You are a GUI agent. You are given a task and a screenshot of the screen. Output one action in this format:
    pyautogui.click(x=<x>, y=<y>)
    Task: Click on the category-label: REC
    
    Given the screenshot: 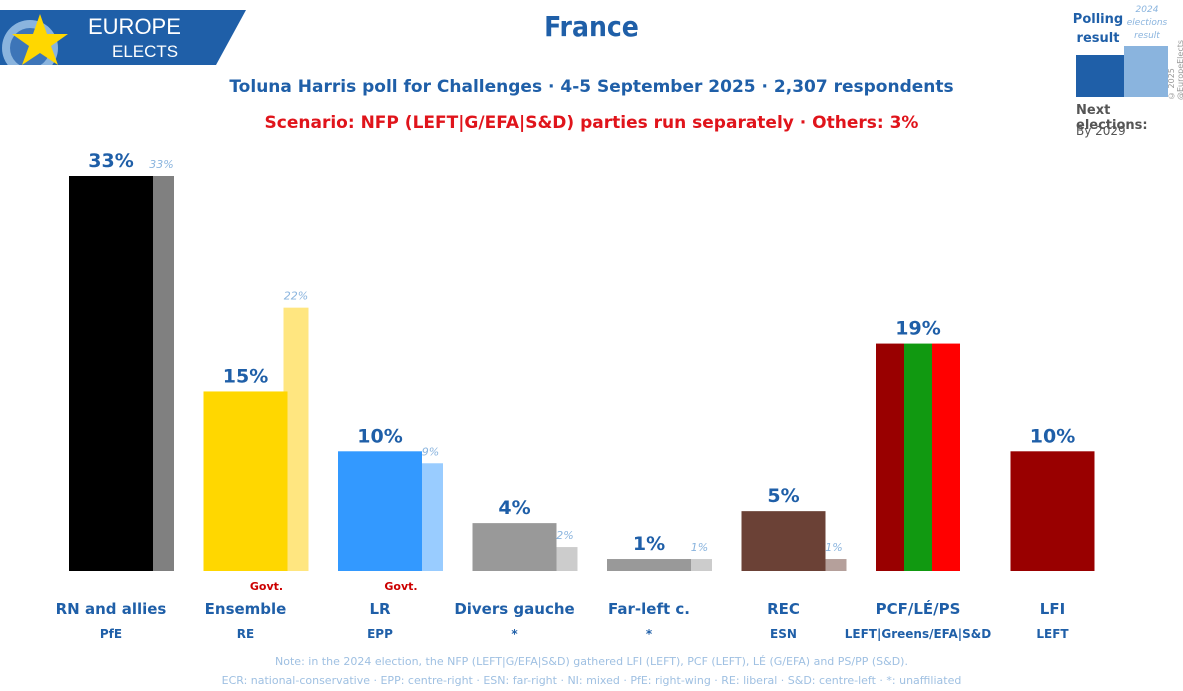 What is the action you would take?
    pyautogui.click(x=783, y=609)
    